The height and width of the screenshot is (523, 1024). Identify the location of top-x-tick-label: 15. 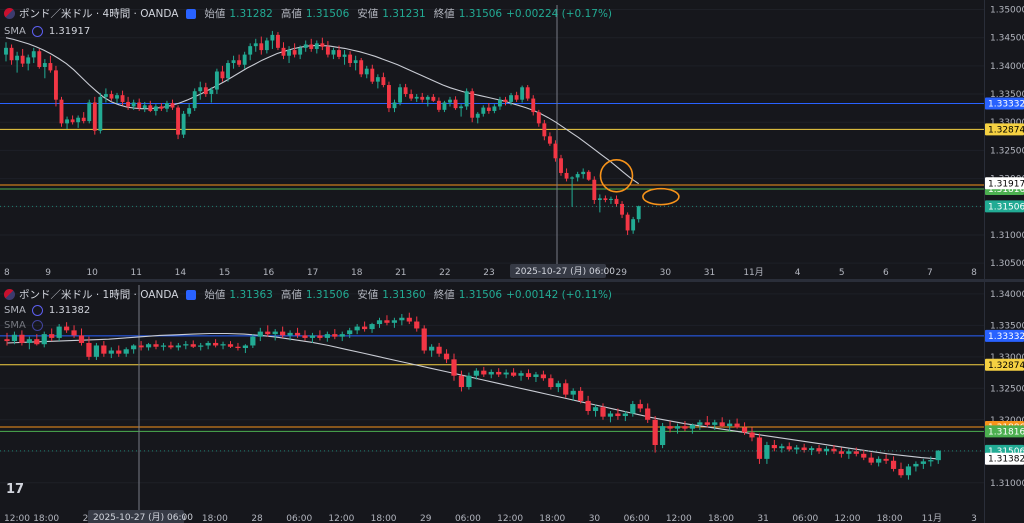
(224, 273).